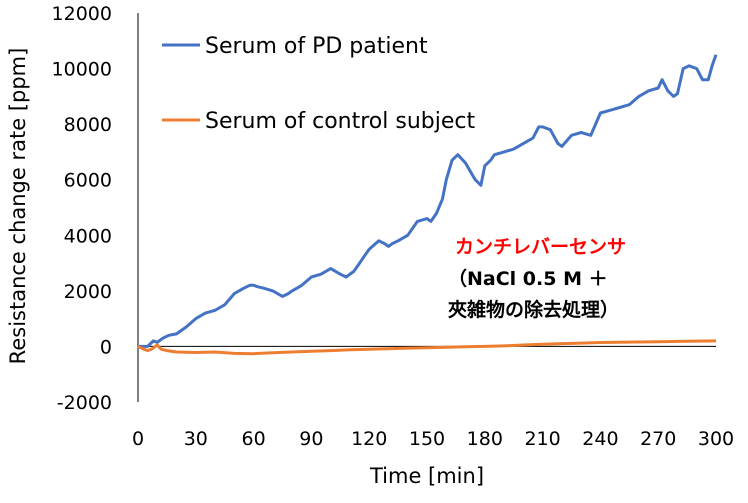 The height and width of the screenshot is (503, 748). What do you see at coordinates (88, 181) in the screenshot?
I see `y-tick-label: 6000` at bounding box center [88, 181].